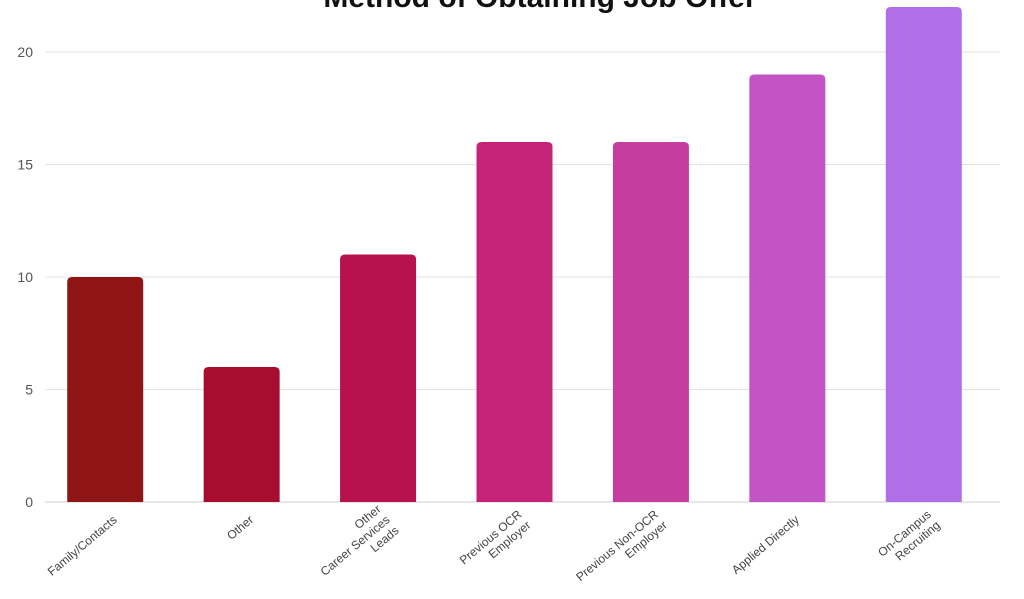  I want to click on x-tick-label: Other, so click(240, 528).